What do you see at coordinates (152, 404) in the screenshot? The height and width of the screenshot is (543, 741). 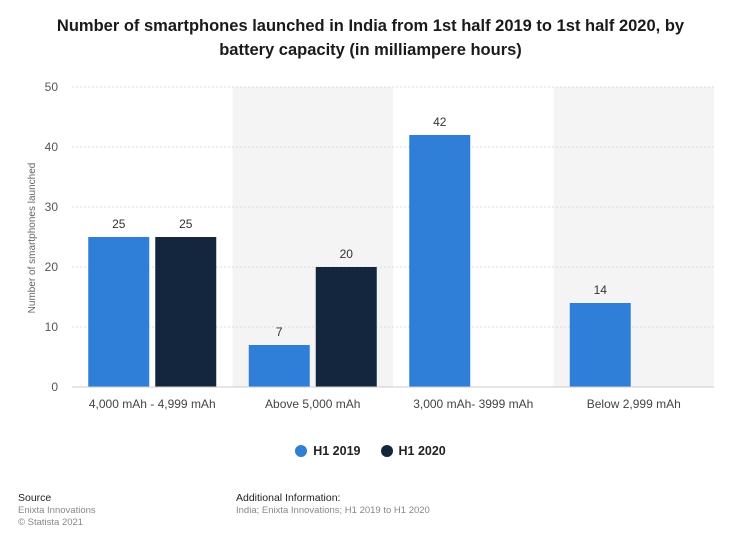 I see `x-category-label: 4,000 mAh - 4,999 mAh` at bounding box center [152, 404].